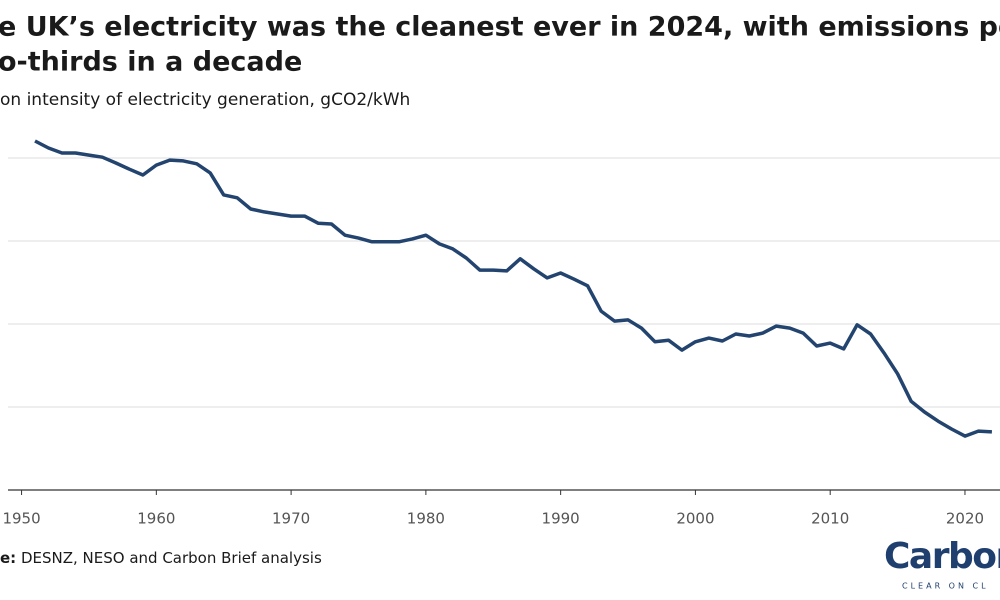 Image resolution: width=1000 pixels, height=600 pixels. Describe the element at coordinates (965, 519) in the screenshot. I see `x-tick-label: 2020` at that location.